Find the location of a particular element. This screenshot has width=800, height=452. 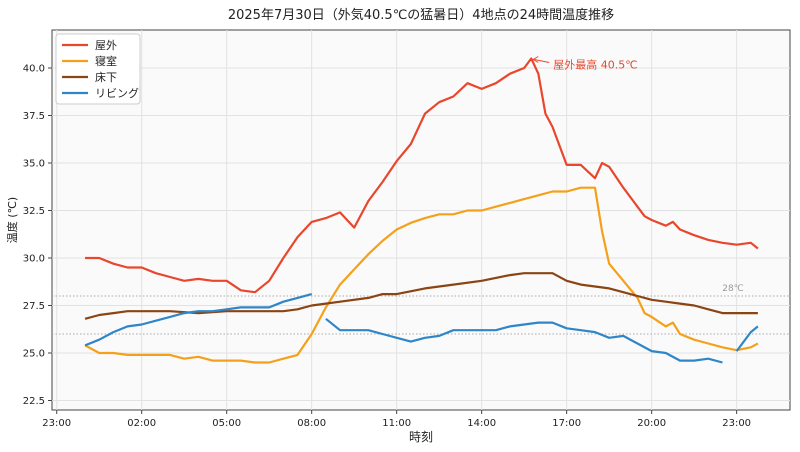

x-tick-label: 17:00 is located at coordinates (566, 423).